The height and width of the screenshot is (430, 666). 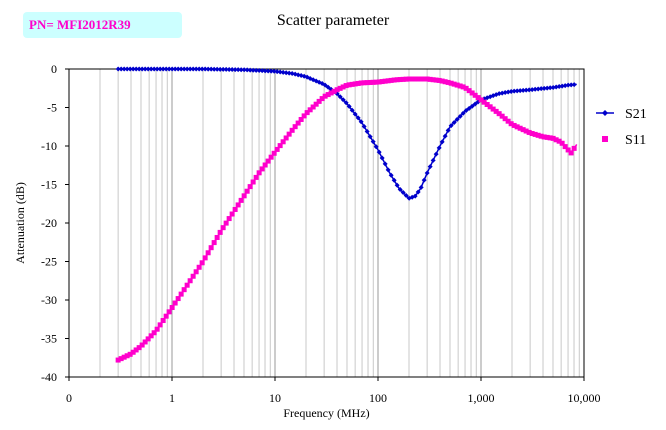 I want to click on x-tick-label: 1,000, so click(x=481, y=398).